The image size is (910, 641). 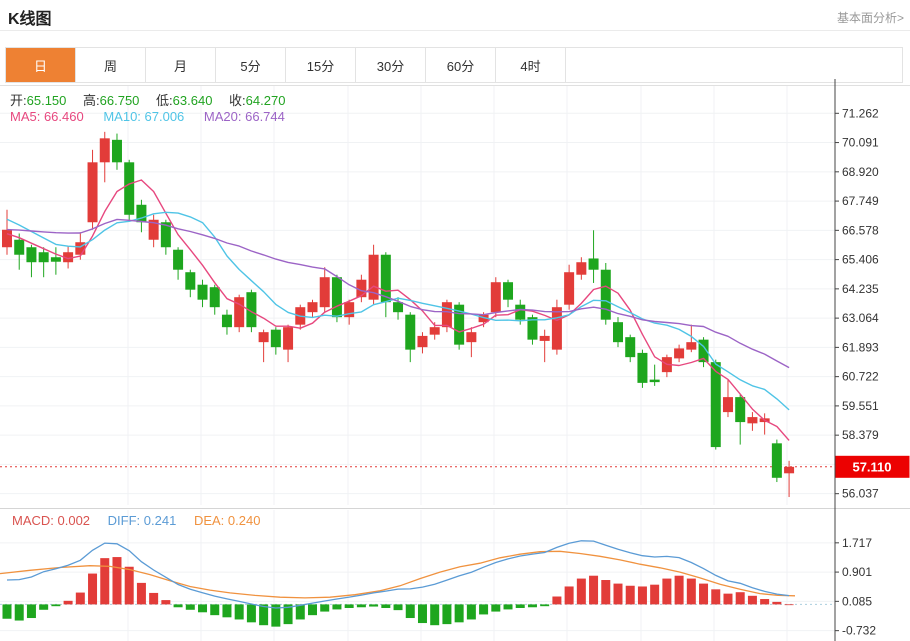 I want to click on macd-axis-label: 0.085, so click(x=857, y=601).